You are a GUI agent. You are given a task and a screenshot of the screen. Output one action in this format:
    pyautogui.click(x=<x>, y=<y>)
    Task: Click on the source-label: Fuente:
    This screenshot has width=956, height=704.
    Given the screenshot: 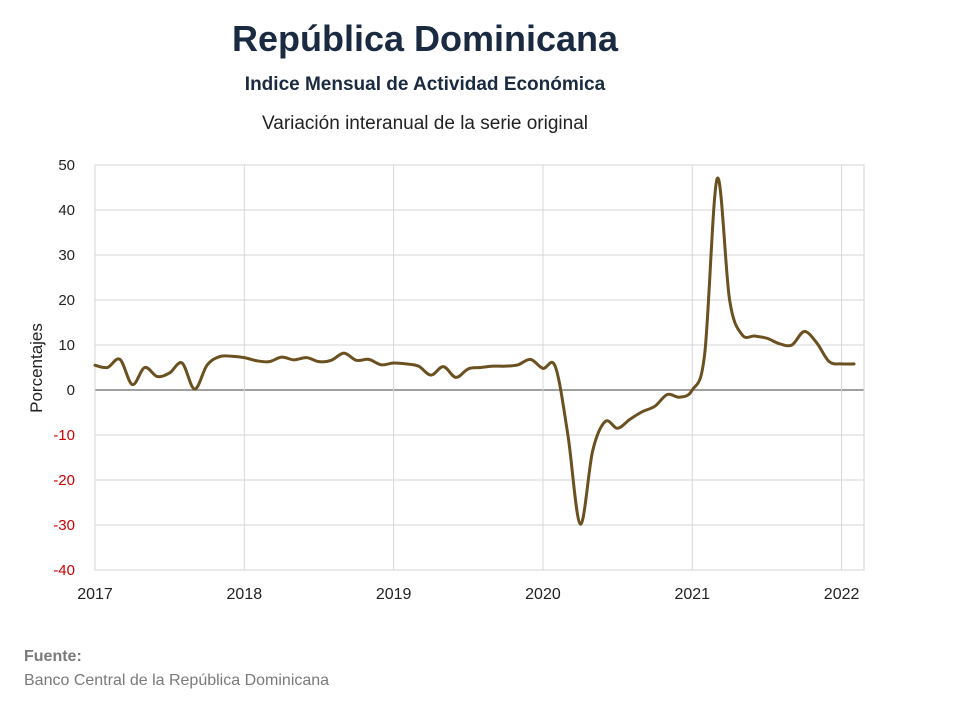 What is the action you would take?
    pyautogui.click(x=53, y=656)
    